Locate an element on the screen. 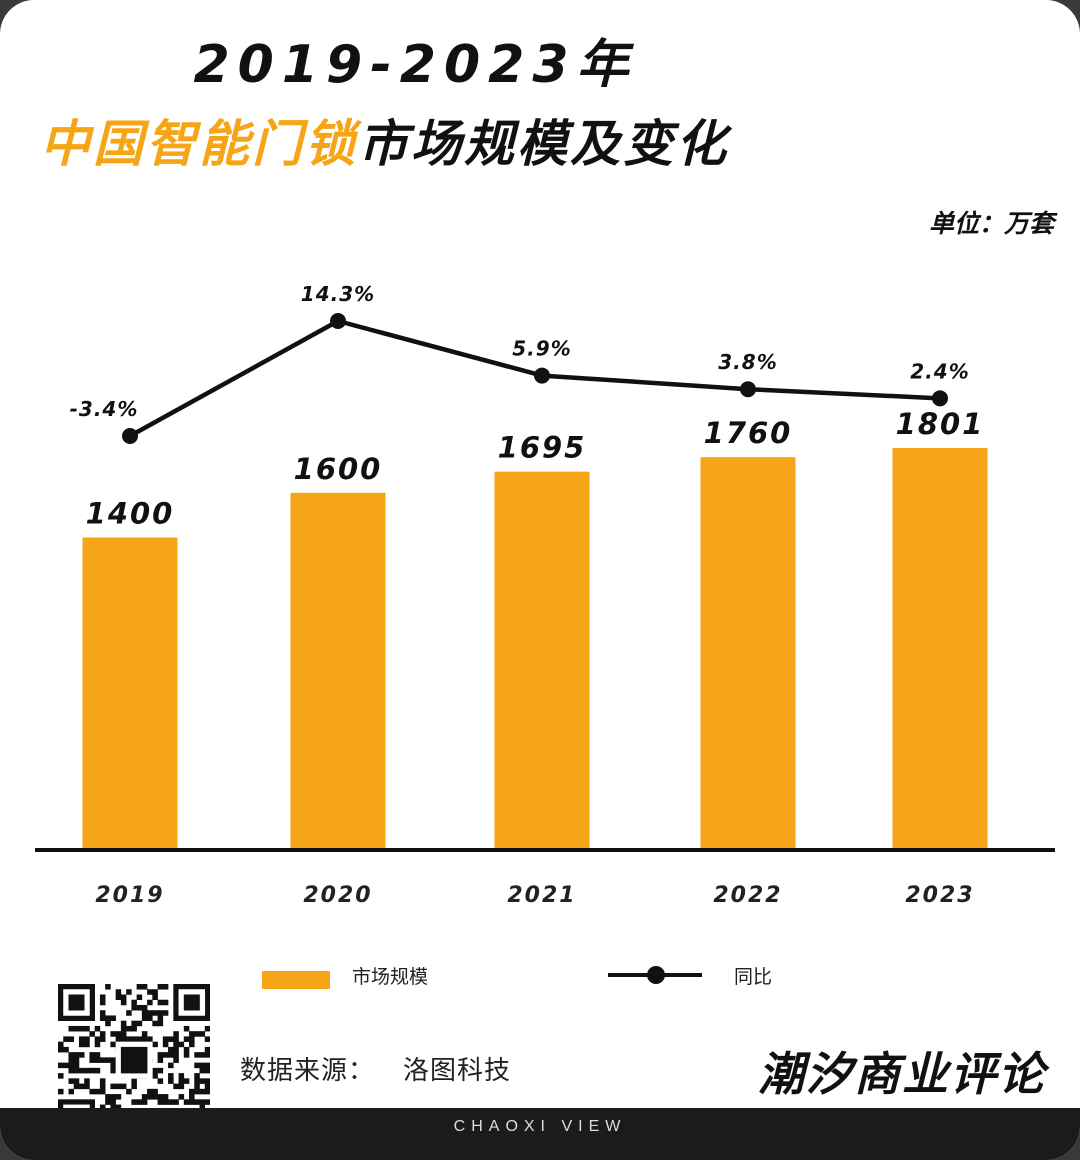 The height and width of the screenshot is (1160, 1080). footer-bar is located at coordinates (540, 1134).